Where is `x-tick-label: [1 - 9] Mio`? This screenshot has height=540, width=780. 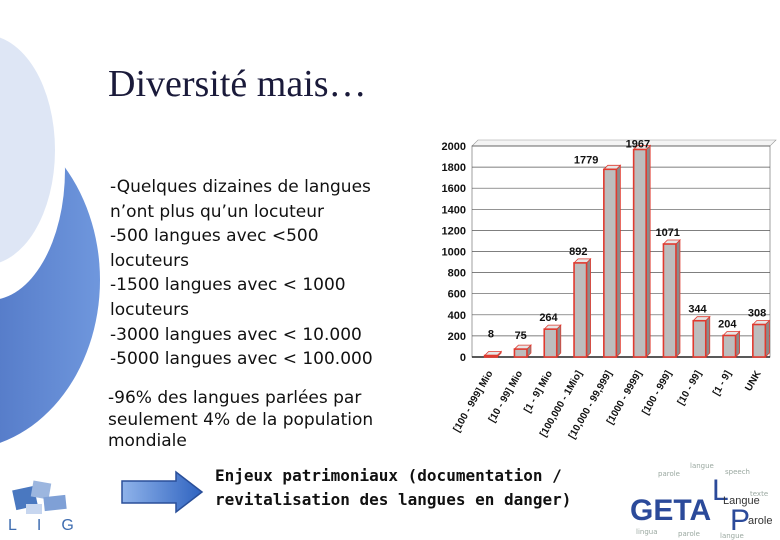
x-tick-label: [1 - 9] Mio is located at coordinates (538, 392).